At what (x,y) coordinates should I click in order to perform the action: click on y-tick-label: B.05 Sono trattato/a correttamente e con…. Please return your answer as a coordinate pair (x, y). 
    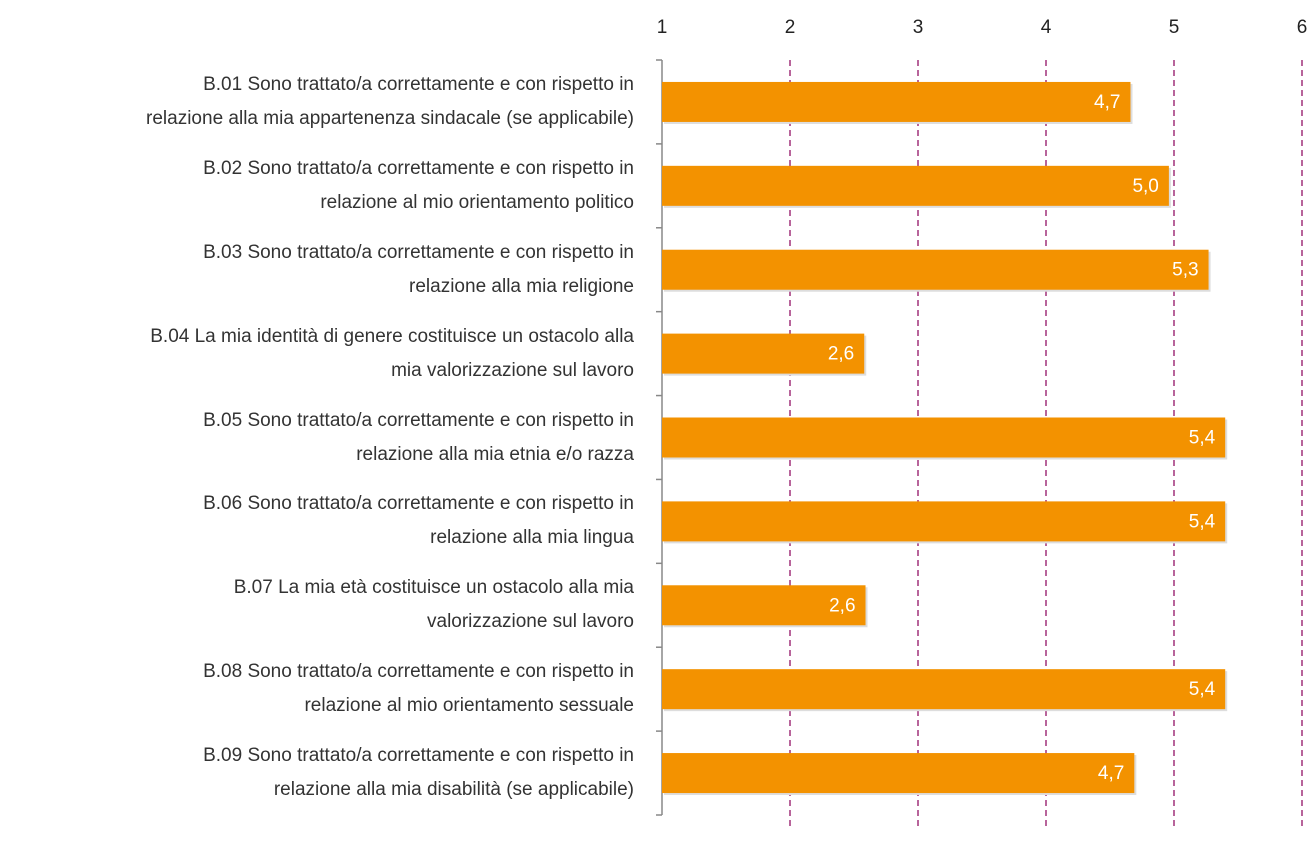
    Looking at the image, I should click on (418, 437).